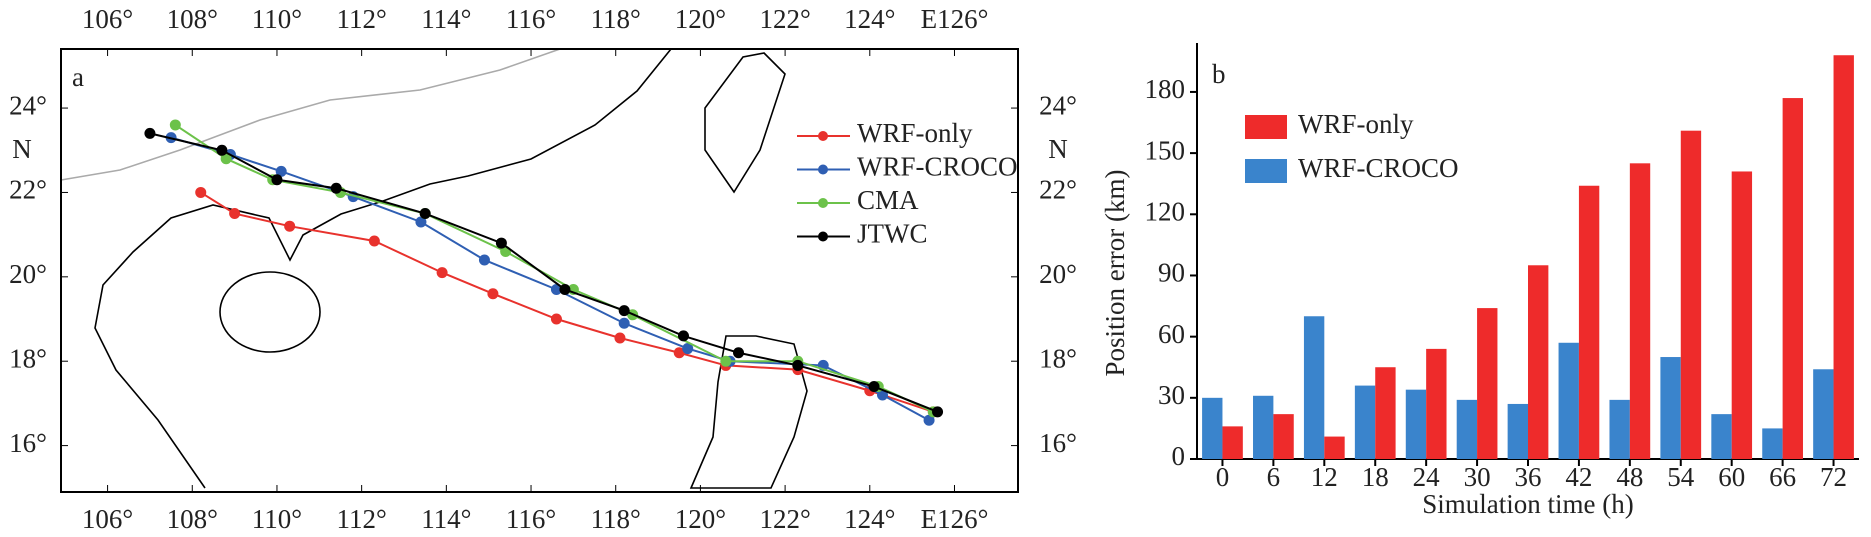 The width and height of the screenshot is (1871, 537). What do you see at coordinates (955, 519) in the screenshot?
I see `x-tick-label: E126°` at bounding box center [955, 519].